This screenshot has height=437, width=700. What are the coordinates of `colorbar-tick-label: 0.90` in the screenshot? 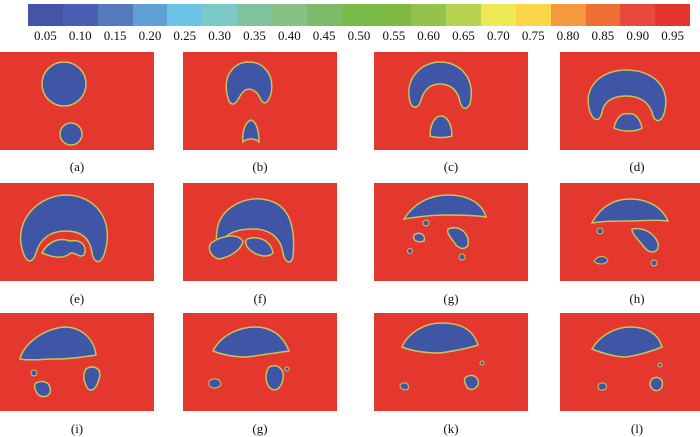 It's located at (638, 35).